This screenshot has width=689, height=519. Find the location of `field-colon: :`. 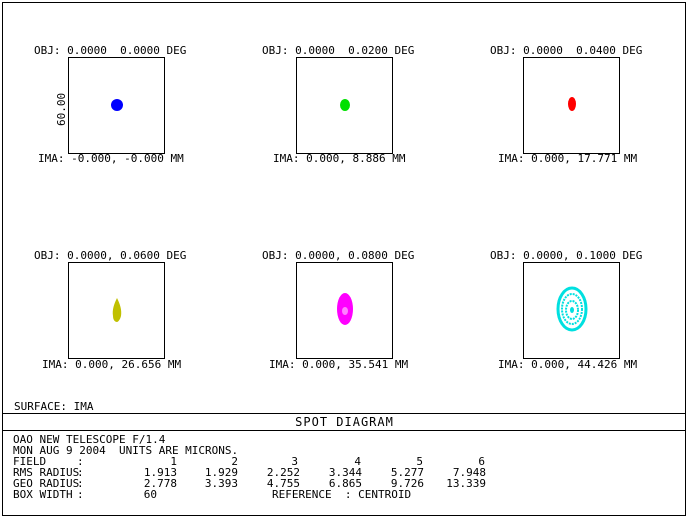

field-colon: : is located at coordinates (80, 461).